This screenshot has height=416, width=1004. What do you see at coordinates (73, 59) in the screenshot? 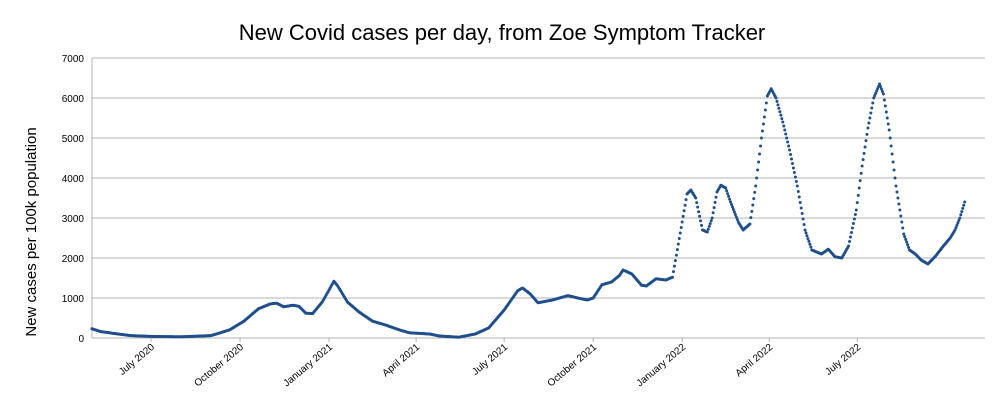
I see `y-tick-label: 7000` at bounding box center [73, 59].